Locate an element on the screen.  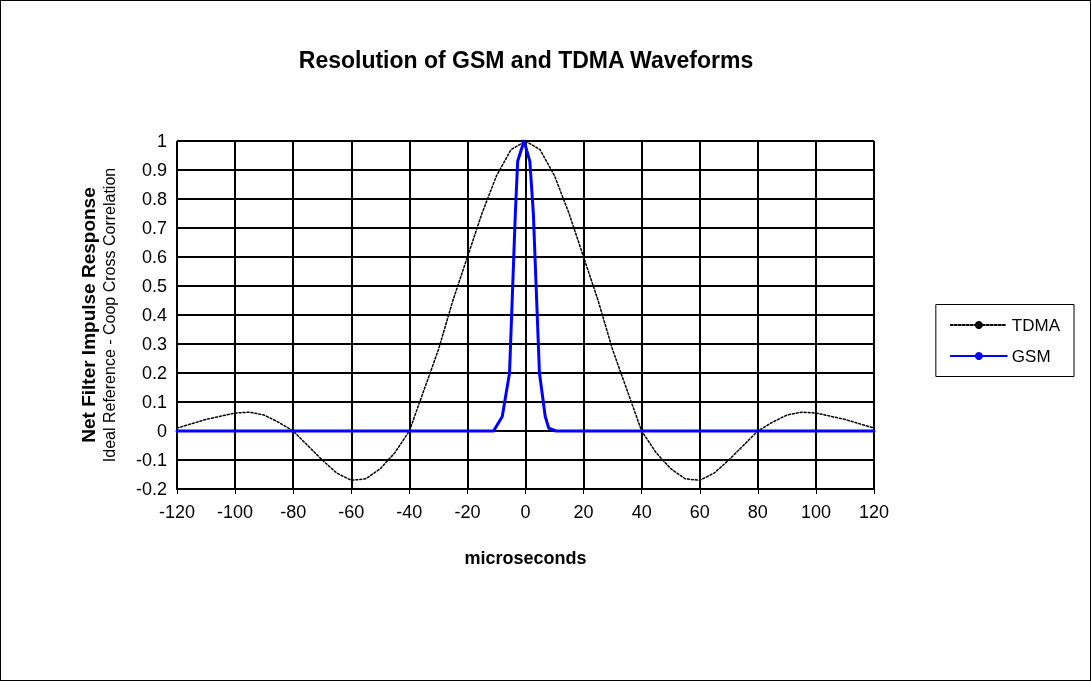
legend-label: GSM is located at coordinates (1031, 356).